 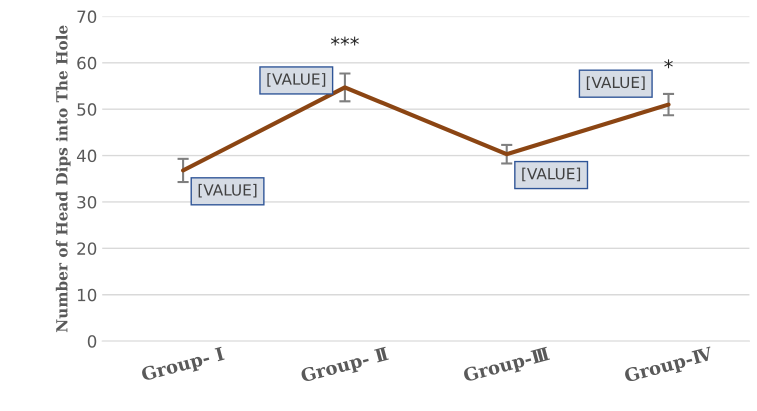 What do you see at coordinates (86, 17) in the screenshot?
I see `y-tick-label: 70` at bounding box center [86, 17].